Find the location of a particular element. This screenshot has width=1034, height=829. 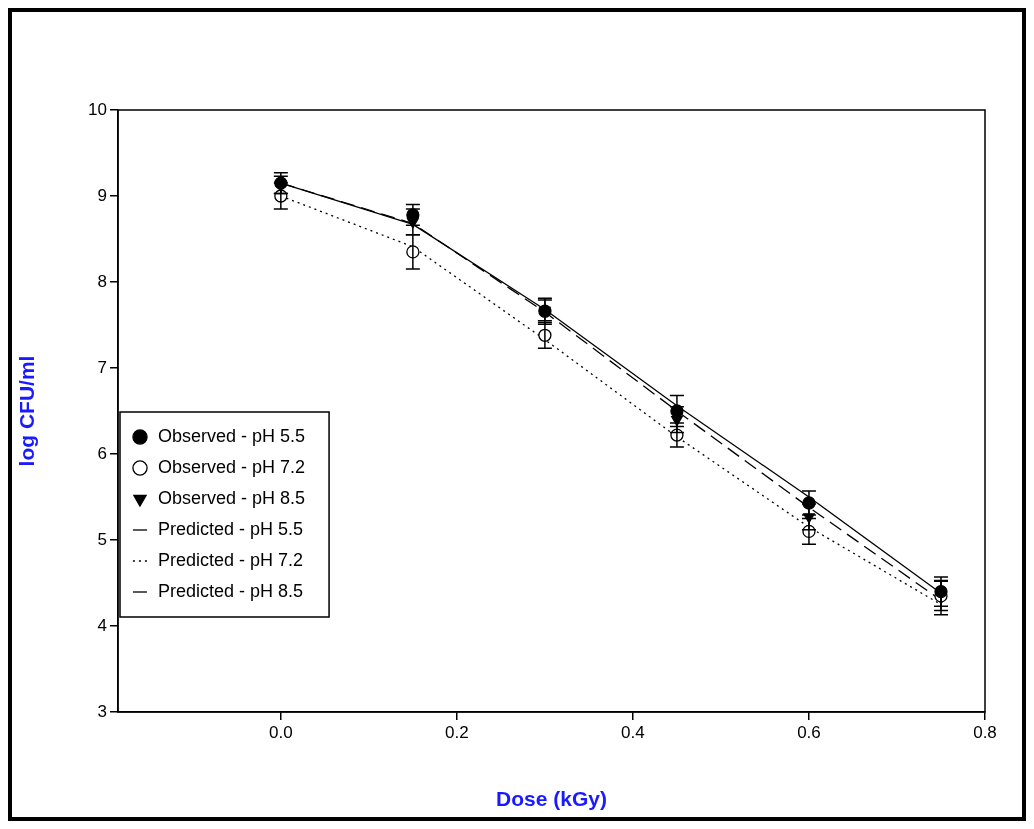

y-tick-label: 5 is located at coordinates (102, 539).